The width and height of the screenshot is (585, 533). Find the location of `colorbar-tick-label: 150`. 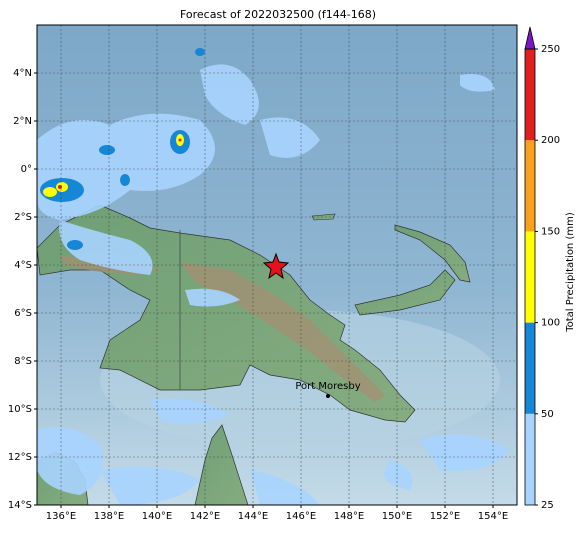

colorbar-tick-label: 150 is located at coordinates (550, 231).